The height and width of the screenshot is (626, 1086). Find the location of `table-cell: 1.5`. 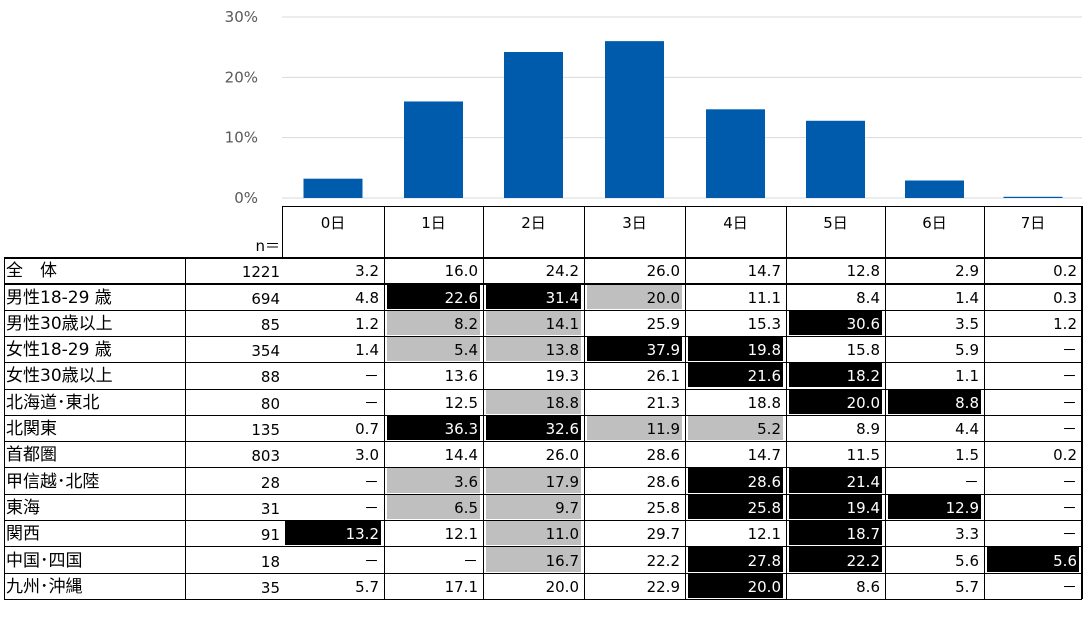

table-cell: 1.5 is located at coordinates (967, 455).